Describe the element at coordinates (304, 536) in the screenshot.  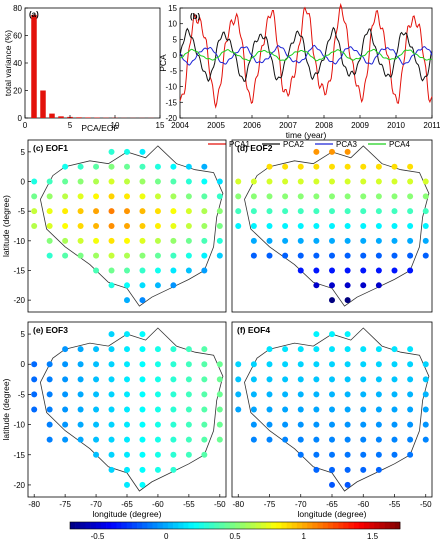
I see `colorbar-tick-label: 1` at that location.